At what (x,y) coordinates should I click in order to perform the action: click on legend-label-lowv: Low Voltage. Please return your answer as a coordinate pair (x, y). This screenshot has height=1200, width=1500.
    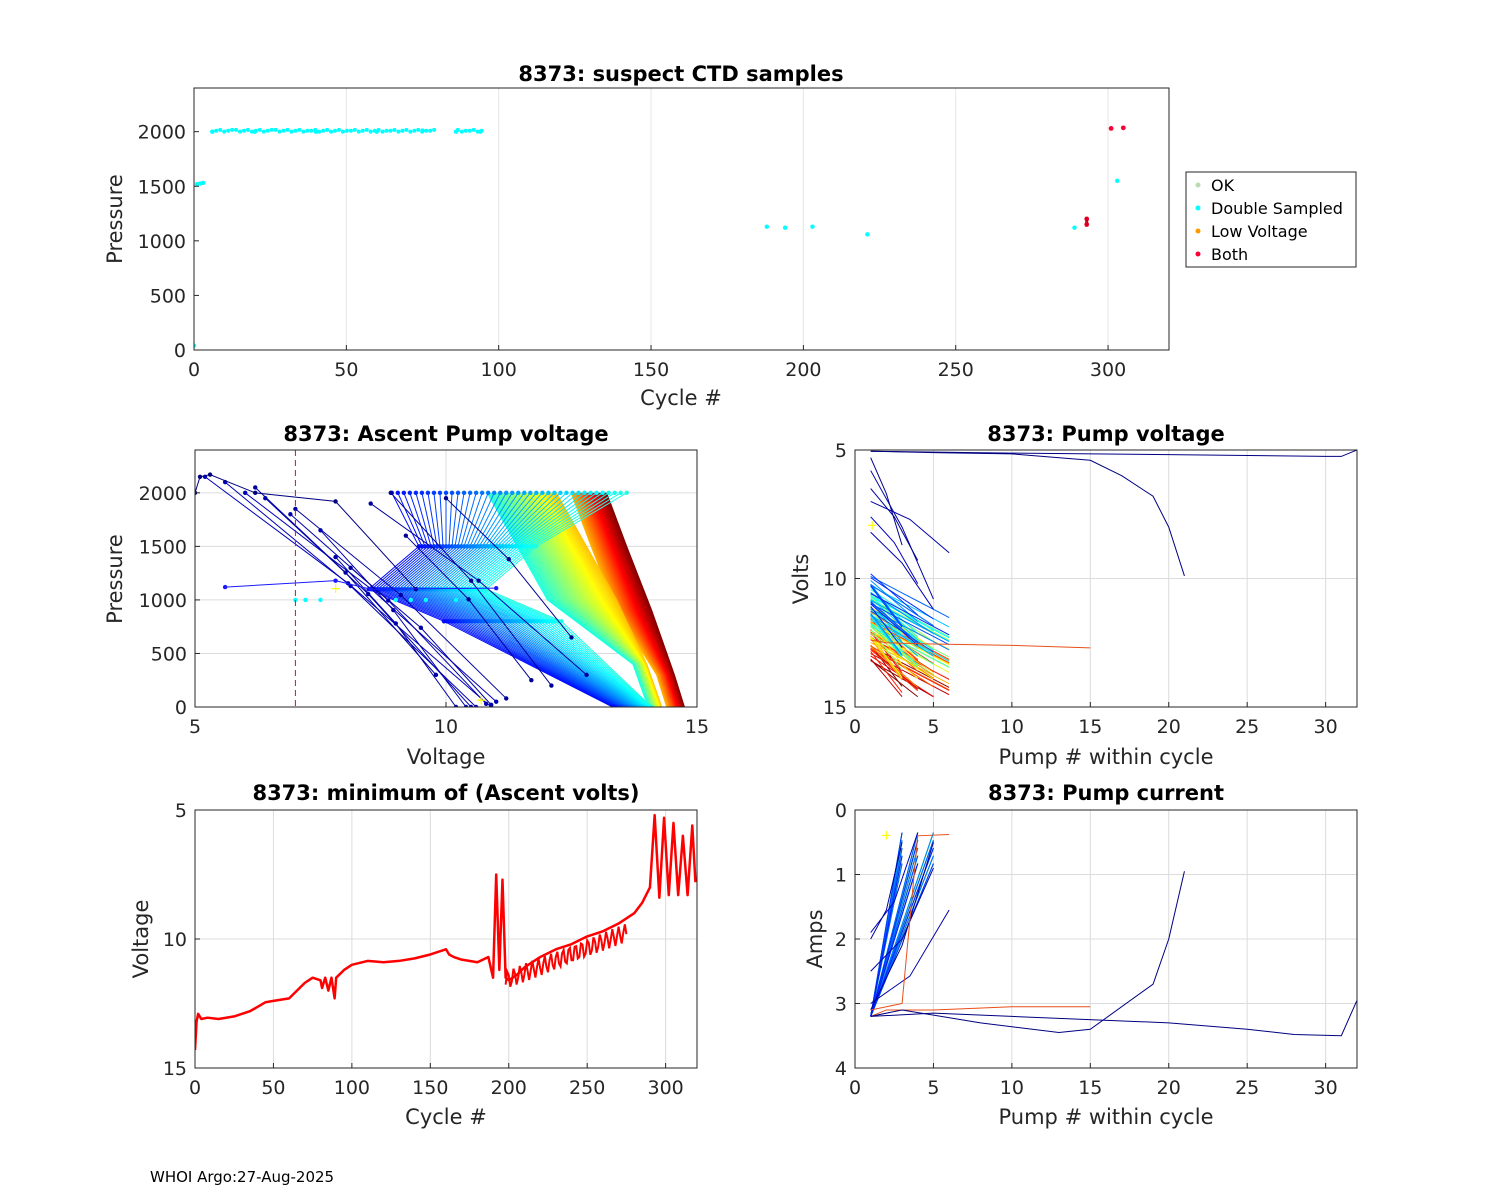
    Looking at the image, I should click on (1259, 231).